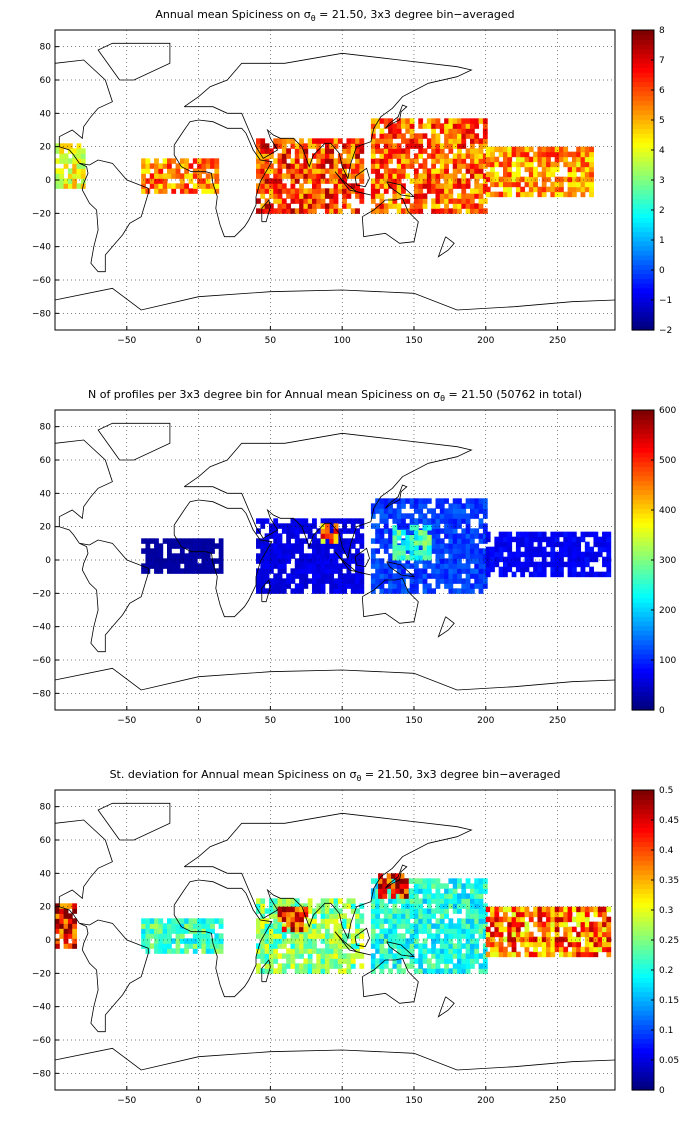 This screenshot has height=1140, width=696. I want to click on y-tick-label: 20, so click(46, 908).